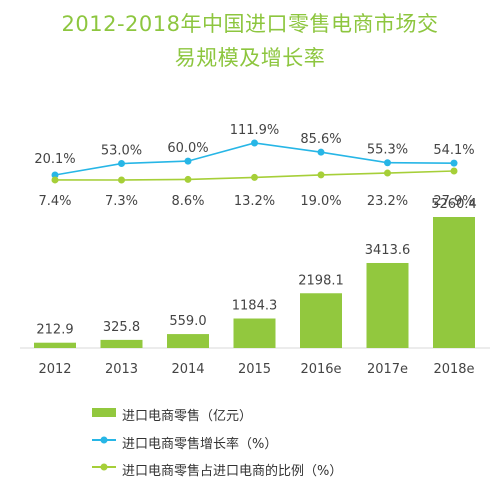 The width and height of the screenshot is (500, 481). I want to click on share-point-2017e, so click(387, 173).